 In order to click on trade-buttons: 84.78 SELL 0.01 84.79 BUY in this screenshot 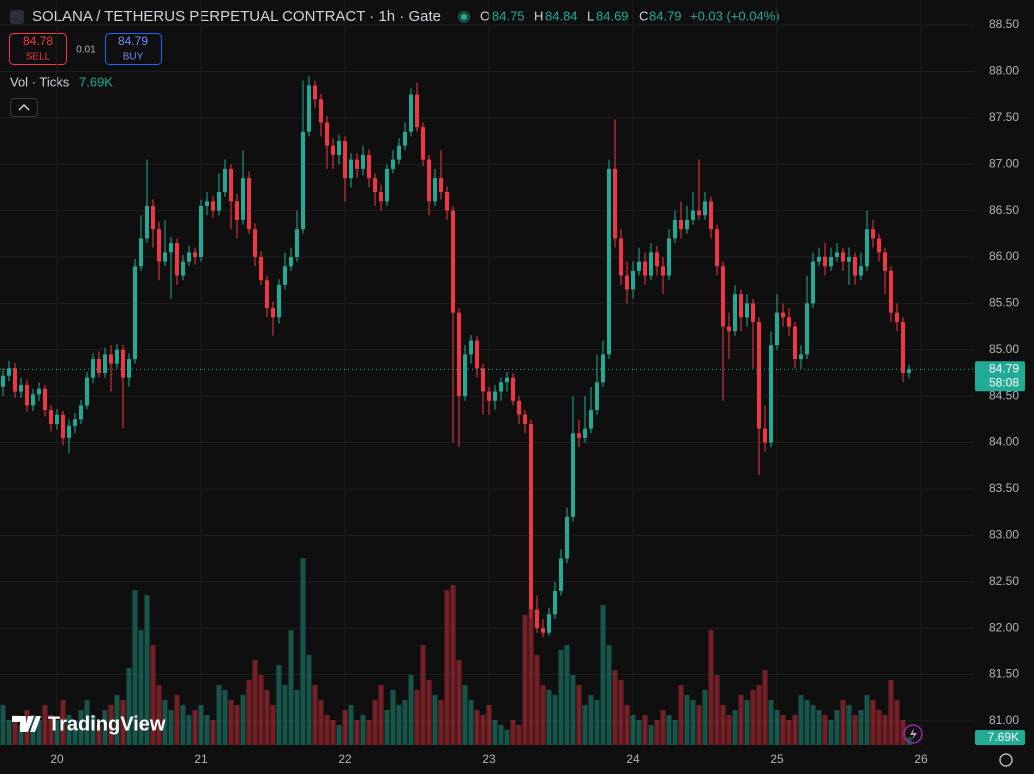, I will do `click(85, 49)`.